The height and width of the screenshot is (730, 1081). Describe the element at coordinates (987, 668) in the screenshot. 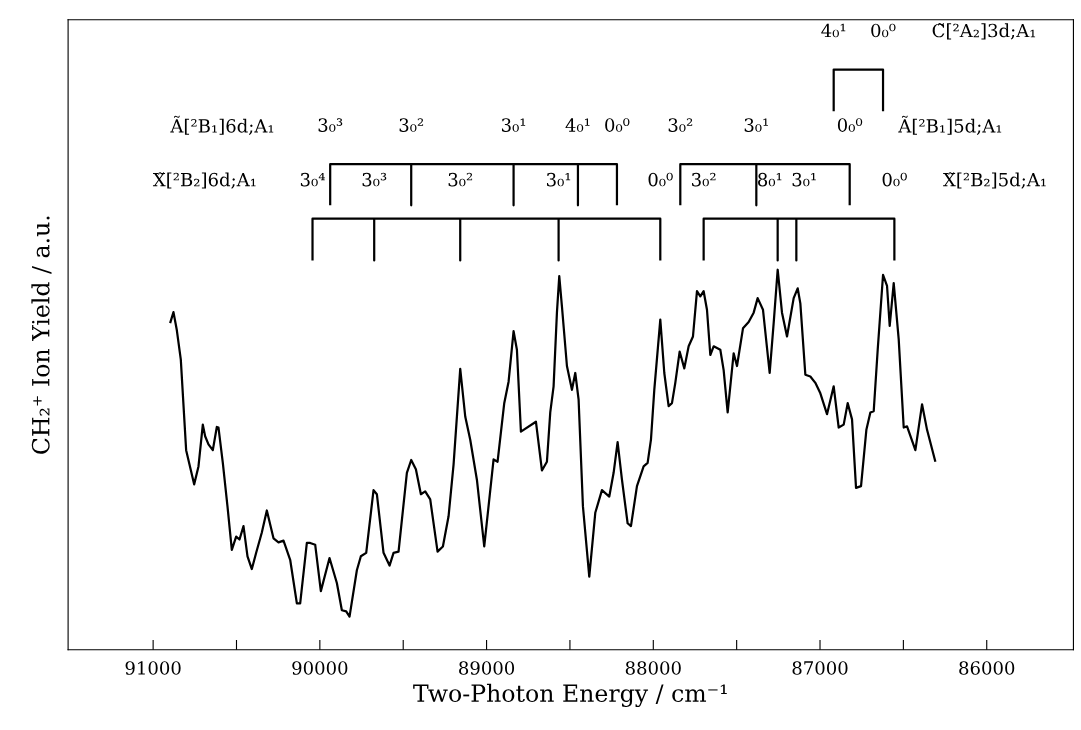

I see `x-tick-label: 86000` at that location.